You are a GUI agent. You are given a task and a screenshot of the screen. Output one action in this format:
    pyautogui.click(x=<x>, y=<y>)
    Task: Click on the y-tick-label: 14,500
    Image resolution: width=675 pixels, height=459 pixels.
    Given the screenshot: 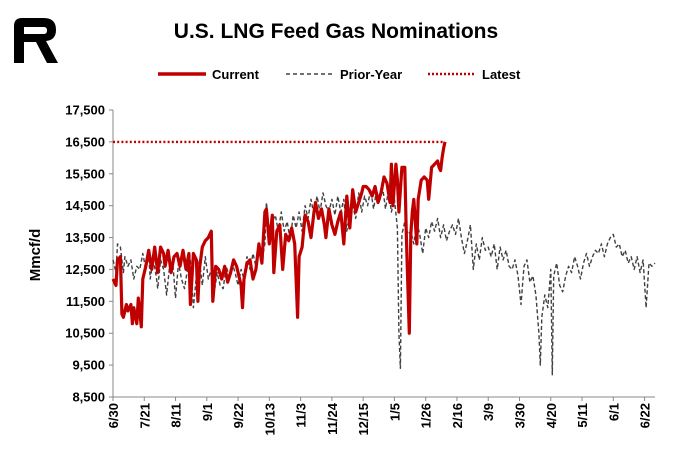 What is the action you would take?
    pyautogui.click(x=85, y=205)
    